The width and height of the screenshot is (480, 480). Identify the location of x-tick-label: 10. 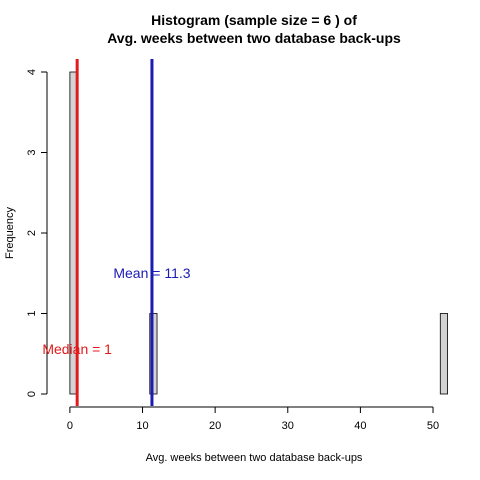
(142, 426).